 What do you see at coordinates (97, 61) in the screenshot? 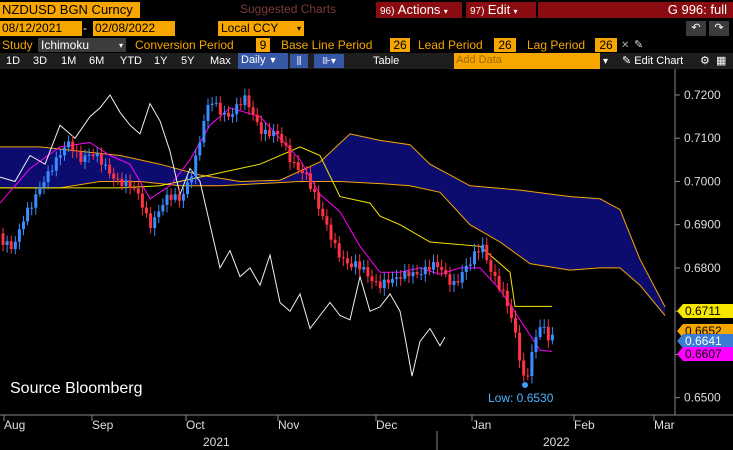
I see `period-6m-button: 6M` at bounding box center [97, 61].